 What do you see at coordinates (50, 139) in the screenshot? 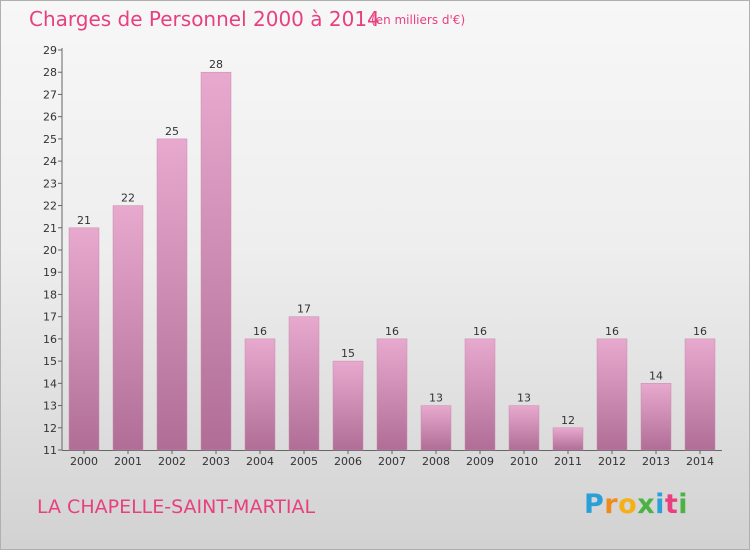
I see `y-tick-label: 25` at bounding box center [50, 139].